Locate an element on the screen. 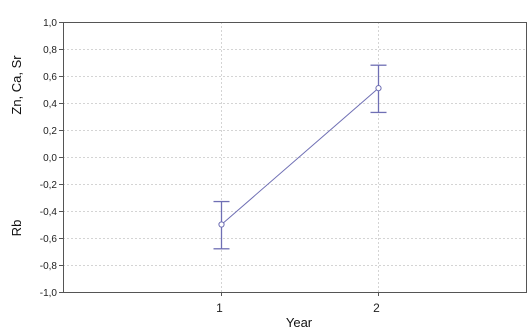 This screenshot has width=527, height=332. y-tick-label: 0,6 is located at coordinates (50, 77).